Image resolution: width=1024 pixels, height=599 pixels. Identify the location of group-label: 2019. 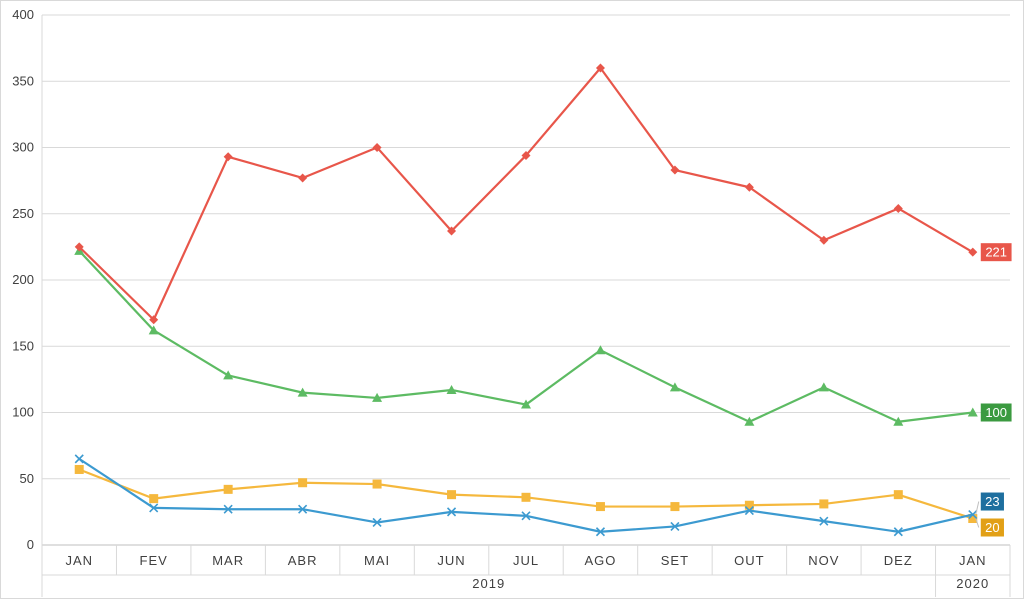
(488, 583).